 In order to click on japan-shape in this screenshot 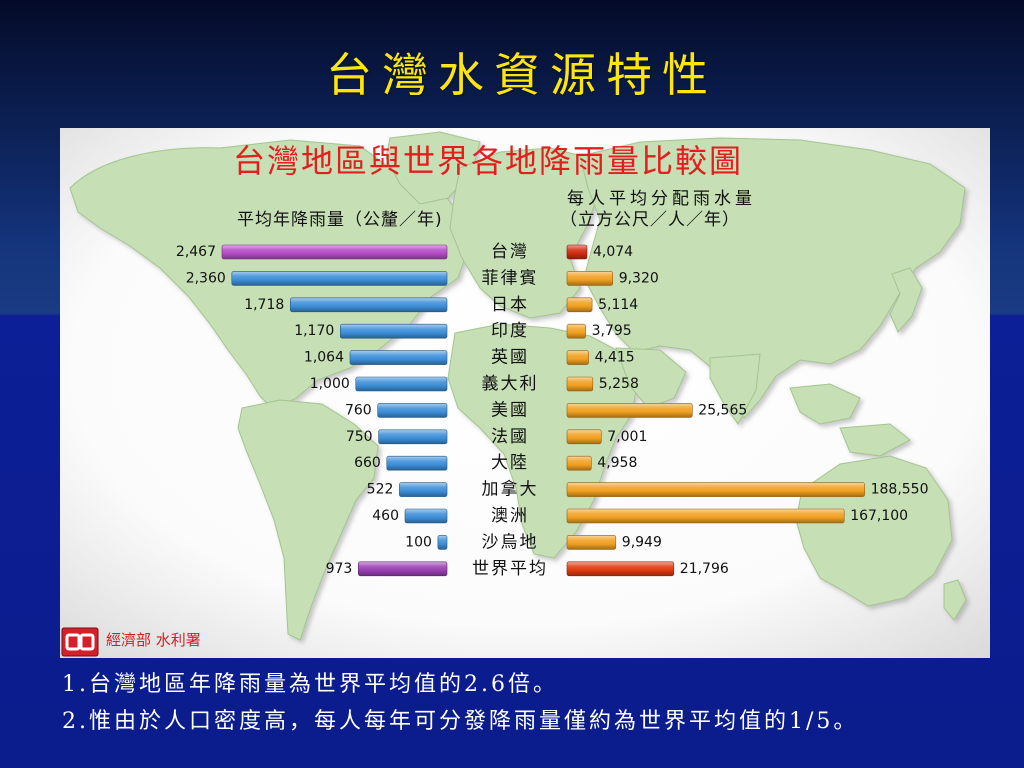, I will do `click(906, 300)`.